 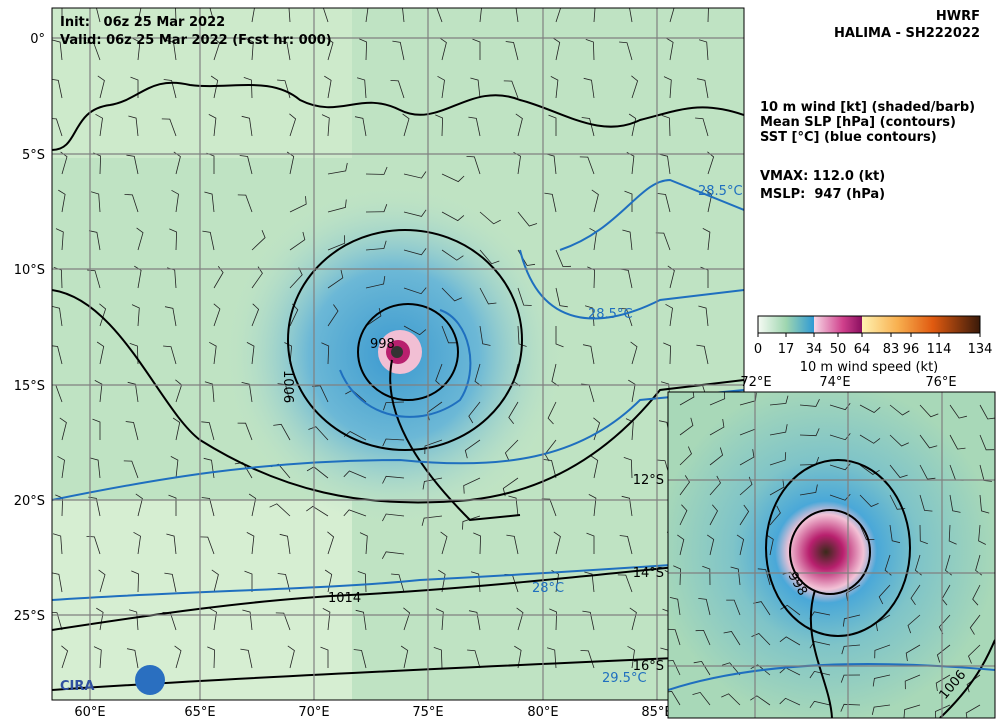 I want to click on storm-name: HALIMA - SH222022, so click(x=907, y=33).